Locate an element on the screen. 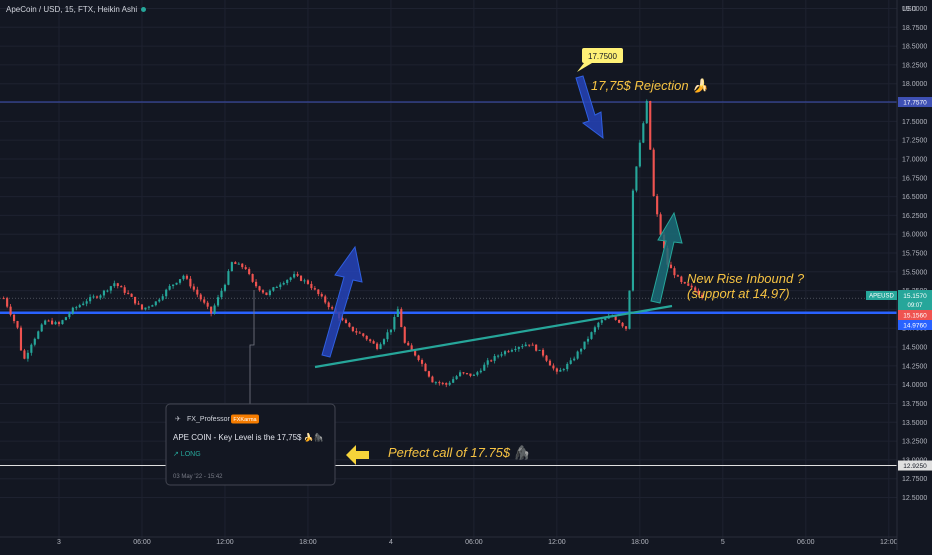  y-tick-label: 19.0000 is located at coordinates (914, 9).